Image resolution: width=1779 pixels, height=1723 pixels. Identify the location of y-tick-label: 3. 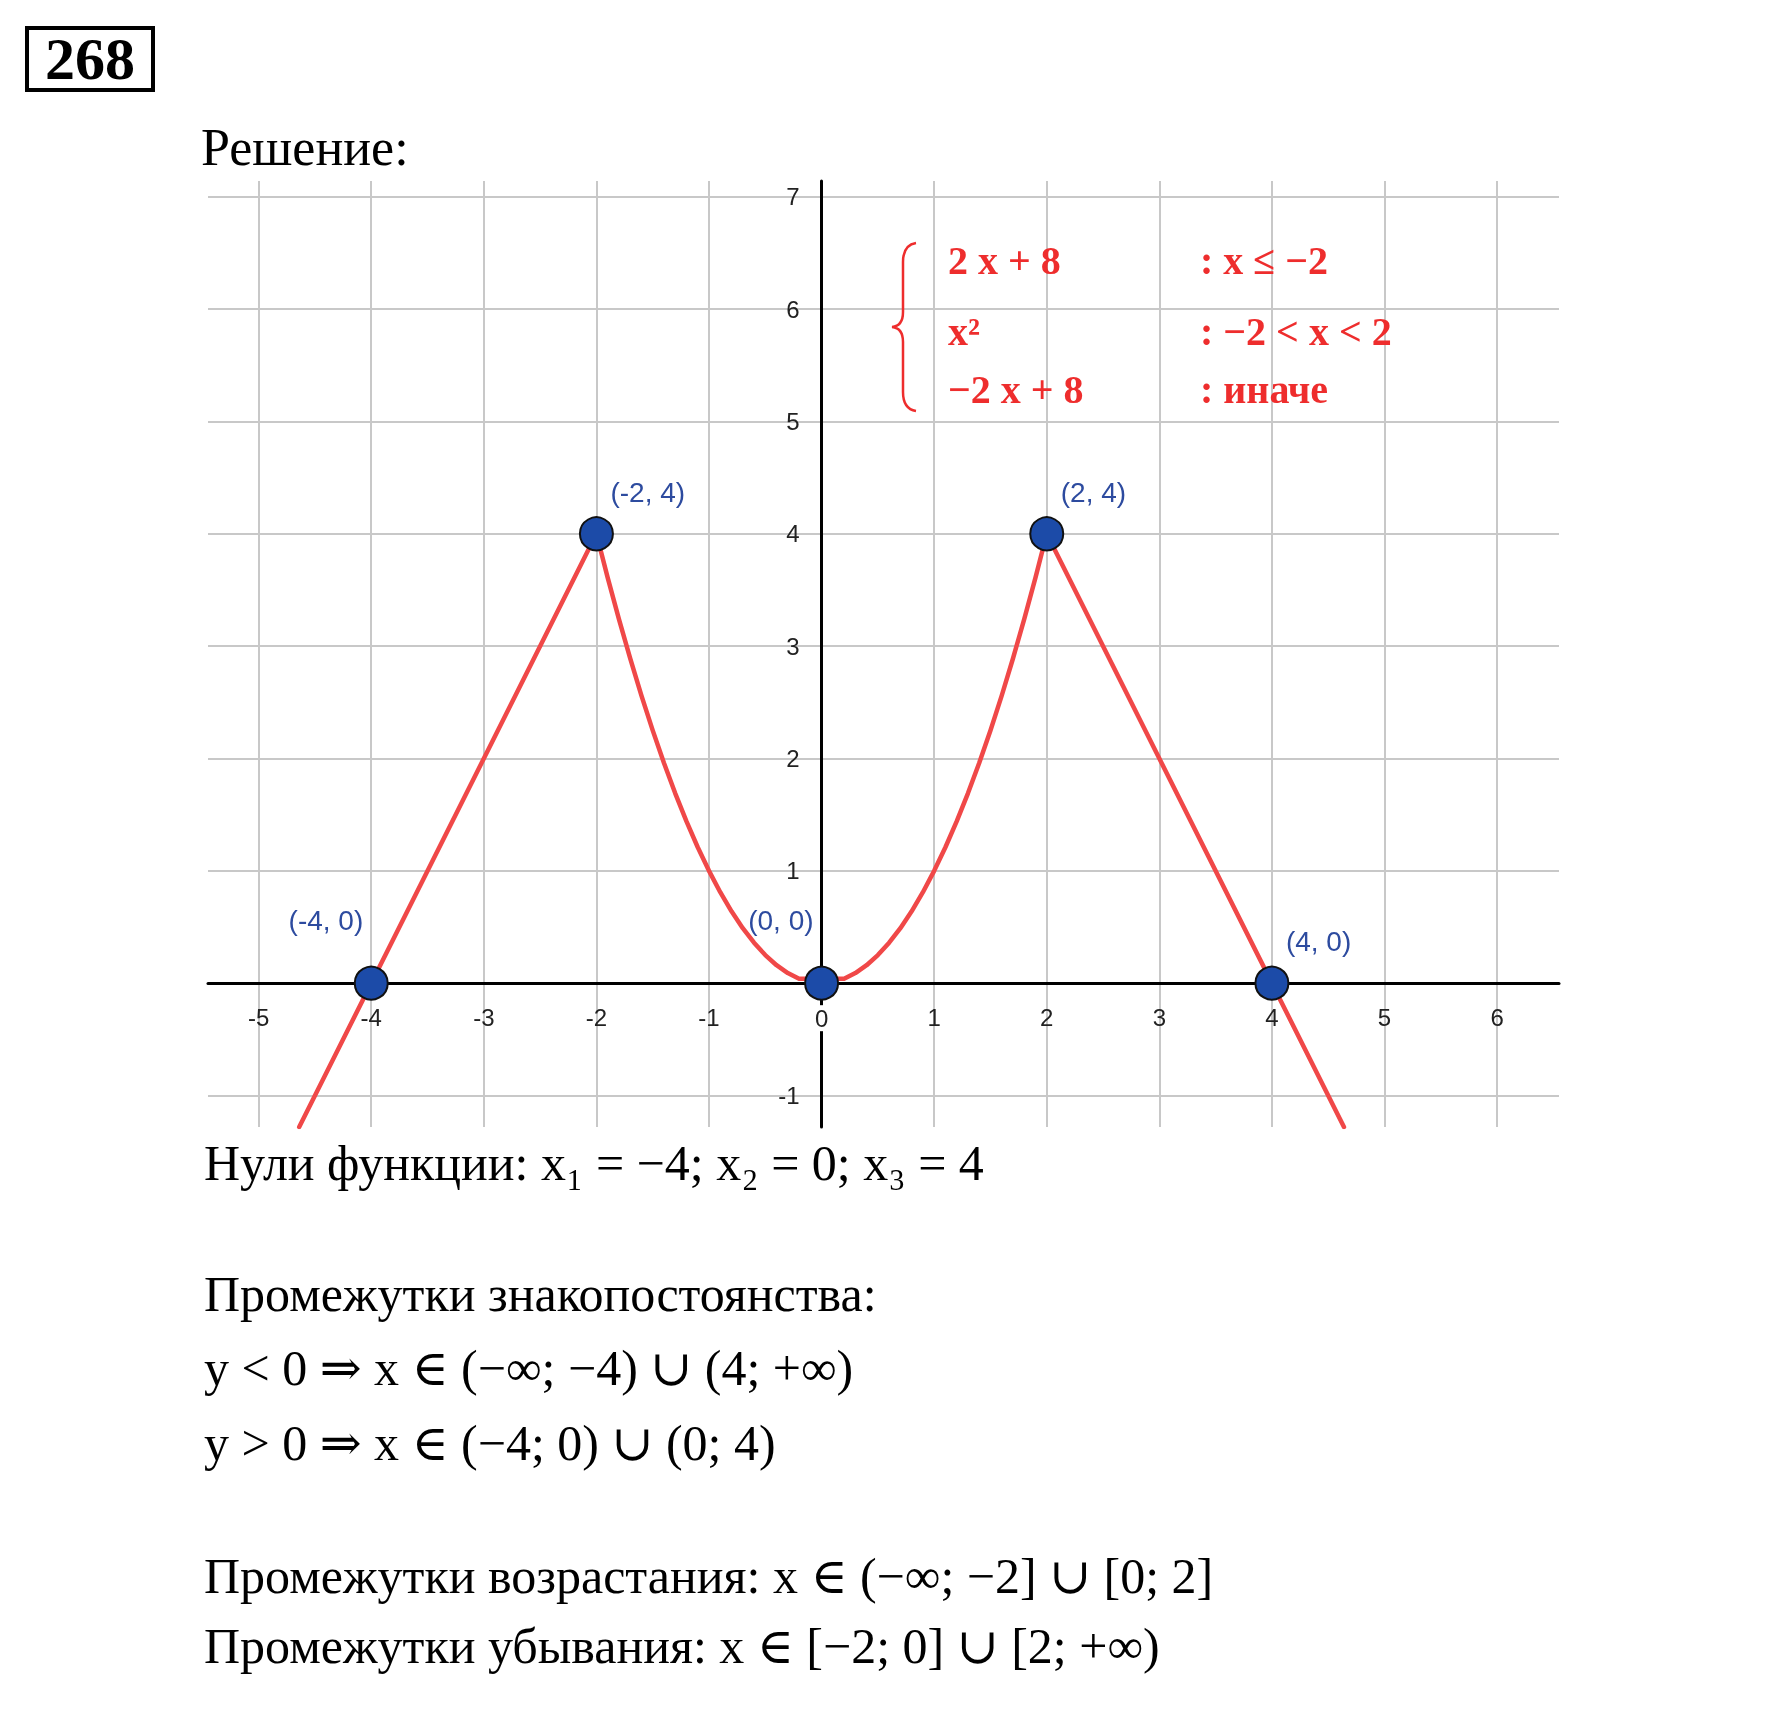
(793, 646).